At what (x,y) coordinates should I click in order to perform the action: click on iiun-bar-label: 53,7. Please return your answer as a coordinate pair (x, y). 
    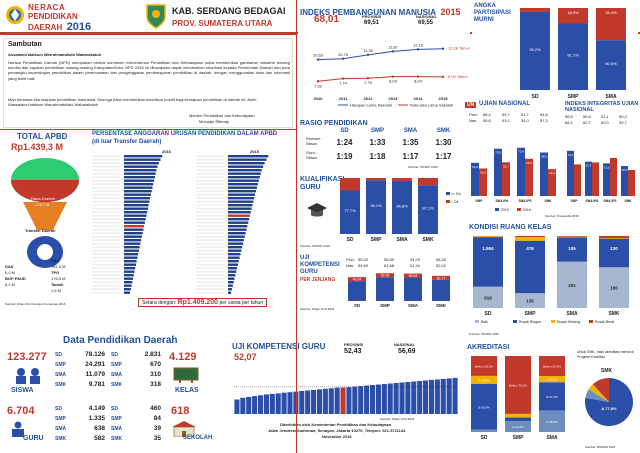
    Looking at the image, I should click on (589, 166).